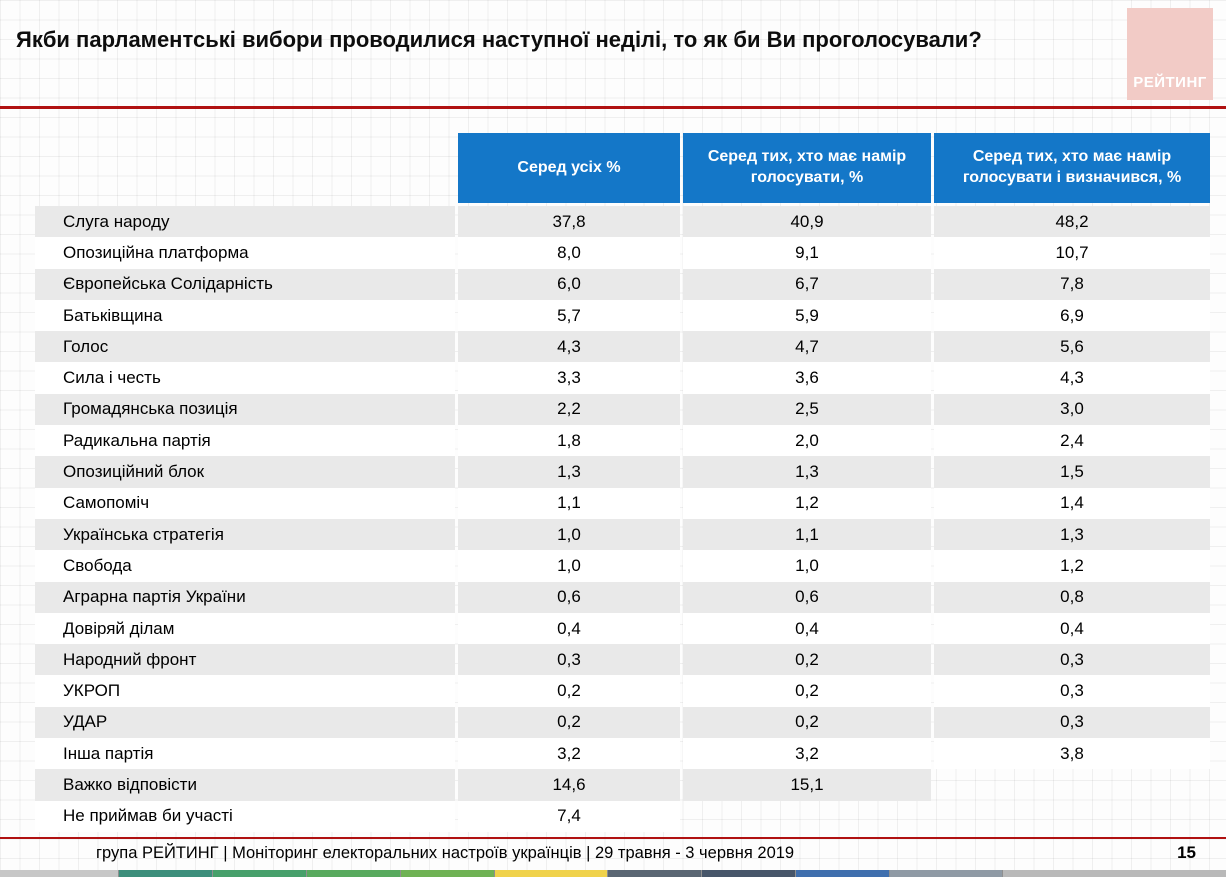 The width and height of the screenshot is (1226, 877). What do you see at coordinates (807, 253) in the screenshot?
I see `value-cell: 9,1` at bounding box center [807, 253].